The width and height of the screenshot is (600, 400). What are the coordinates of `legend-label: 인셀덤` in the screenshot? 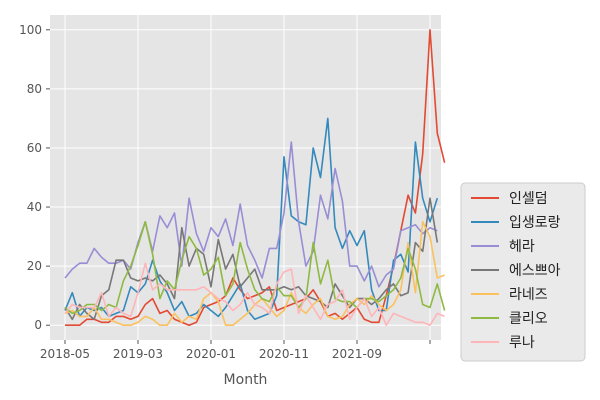 It's located at (528, 199).